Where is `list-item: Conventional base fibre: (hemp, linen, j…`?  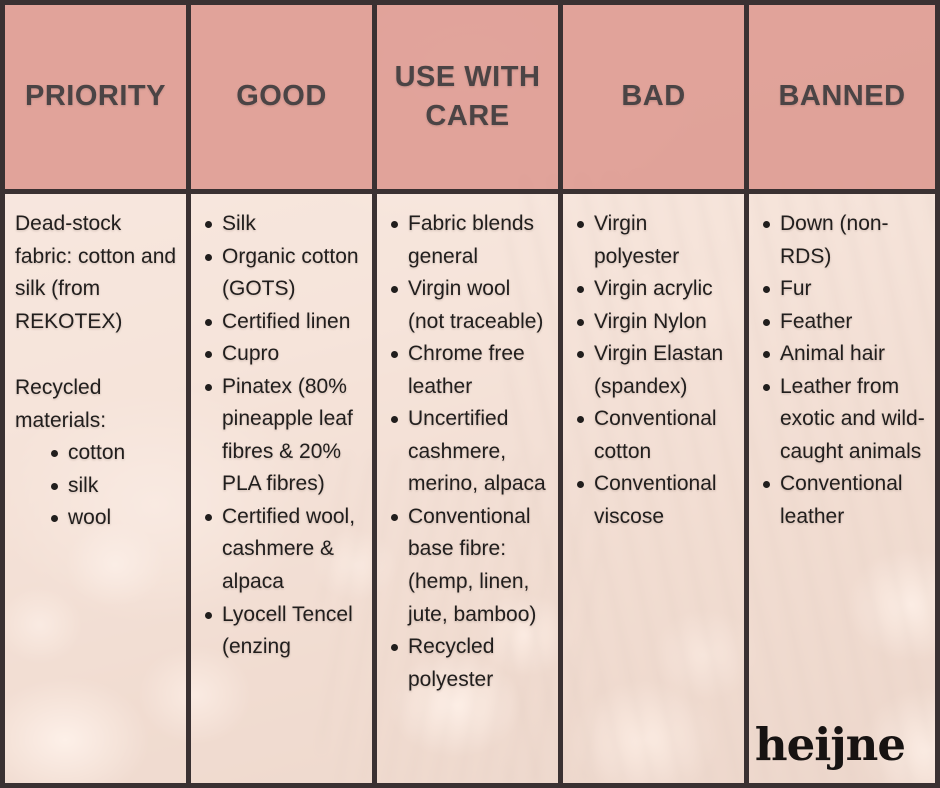
list-item: Conventional base fibre: (hemp, linen, j… is located at coordinates (468, 566).